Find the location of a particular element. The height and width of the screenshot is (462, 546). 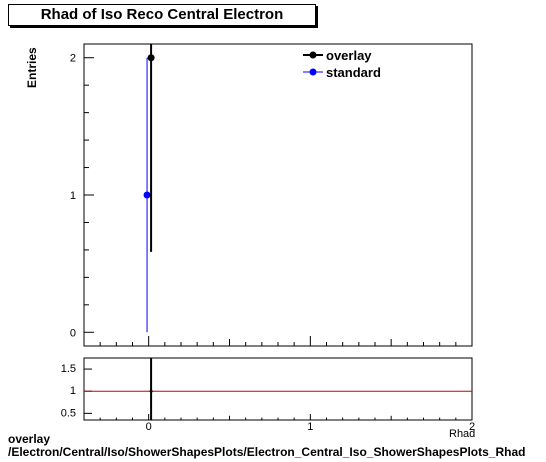

x-tick-label: 0 is located at coordinates (149, 427).